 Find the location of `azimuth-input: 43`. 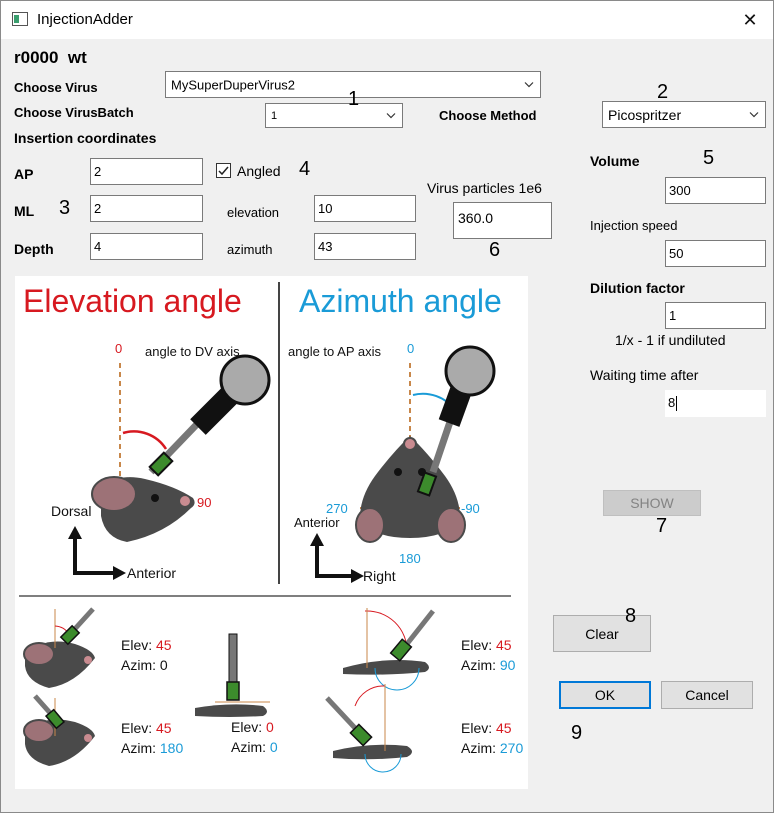

azimuth-input: 43 is located at coordinates (365, 246).